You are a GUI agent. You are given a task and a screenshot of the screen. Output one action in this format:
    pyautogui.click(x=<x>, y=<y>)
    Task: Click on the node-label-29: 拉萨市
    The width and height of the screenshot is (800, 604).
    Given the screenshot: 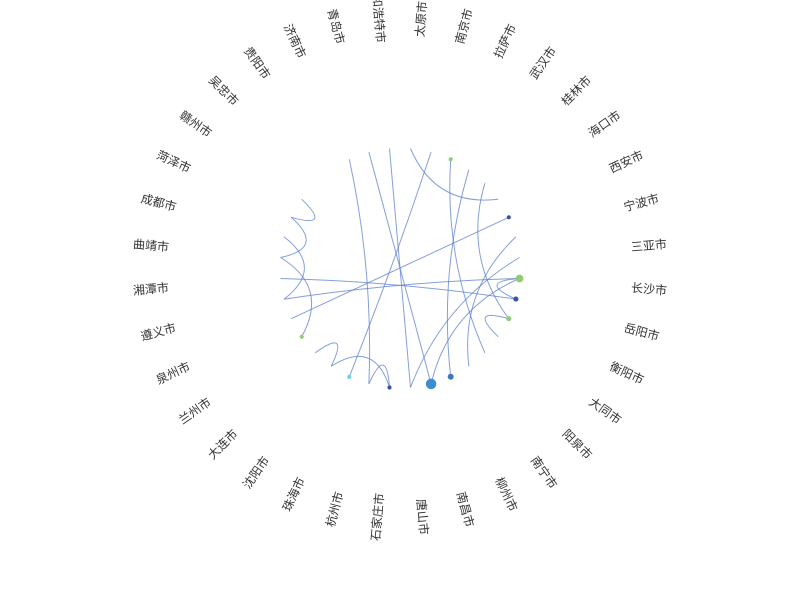 What is the action you would take?
    pyautogui.click(x=504, y=40)
    